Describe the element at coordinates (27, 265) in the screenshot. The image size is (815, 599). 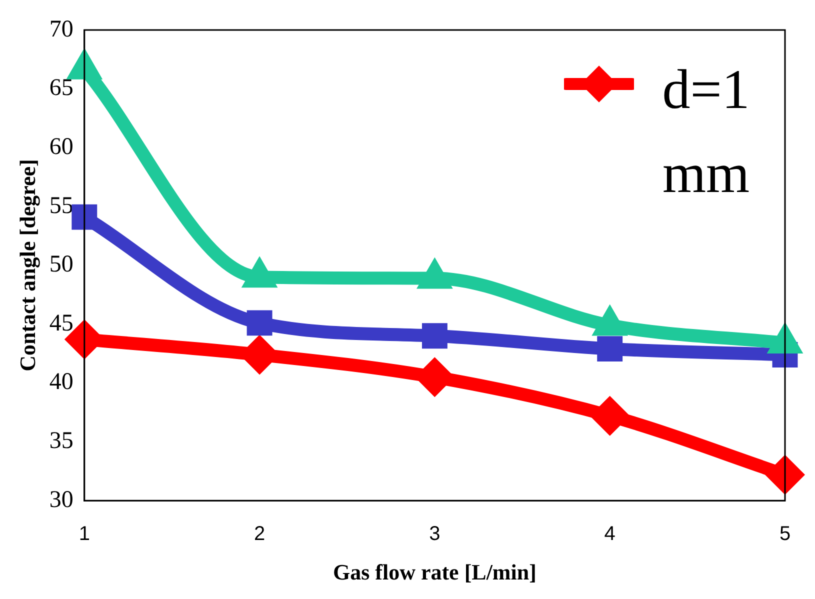
I see `y-axis-title: Contact angle [degree]` at that location.